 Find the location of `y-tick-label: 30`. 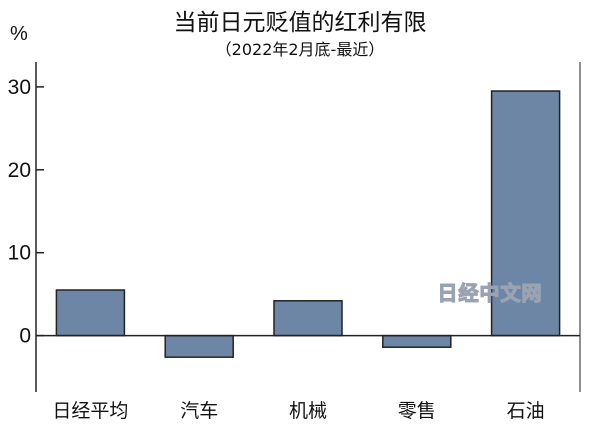

y-tick-label: 30 is located at coordinates (19, 87).